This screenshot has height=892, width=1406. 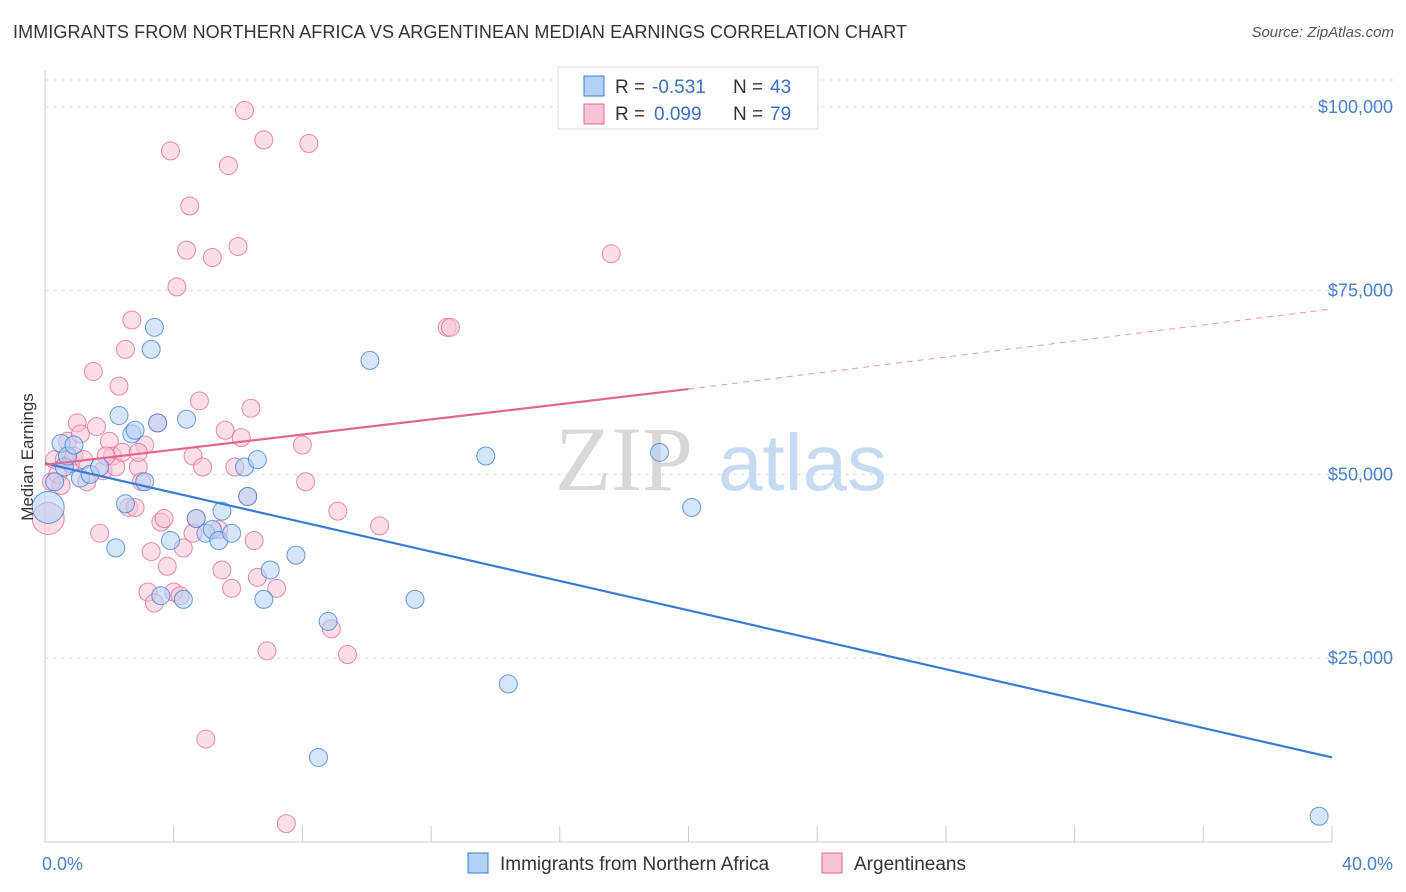 I want to click on correlation-legend: R = -0.531 N = 43 R = 0.099 N = 79, so click(x=688, y=98).